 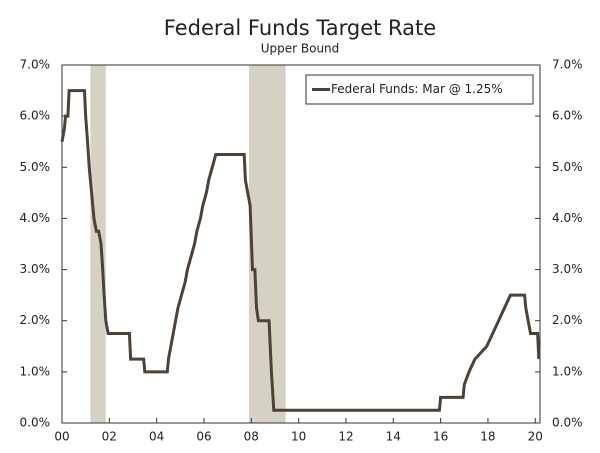 What do you see at coordinates (567, 320) in the screenshot?
I see `y2-tick-label: 2.0%` at bounding box center [567, 320].